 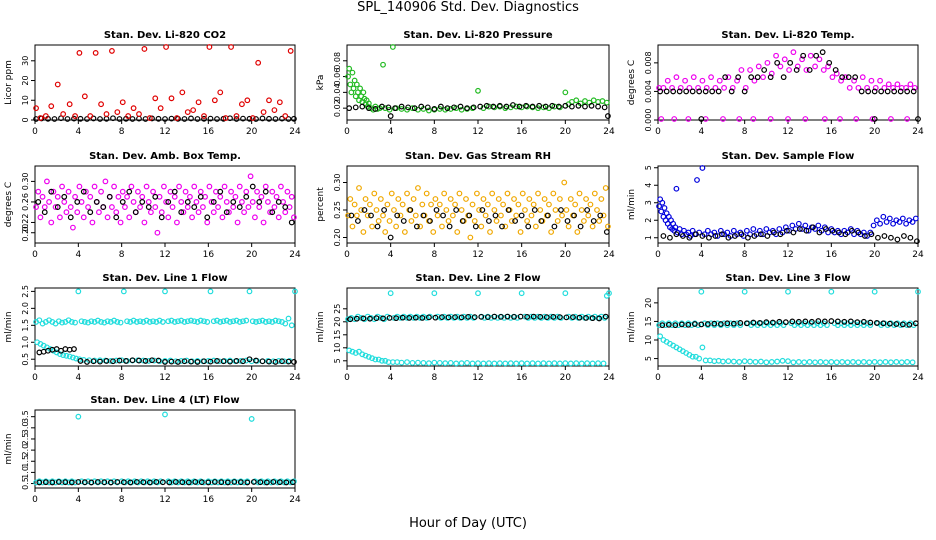 What do you see at coordinates (25, 450) in the screenshot?
I see `y-tick-label: 2.0` at bounding box center [25, 450].